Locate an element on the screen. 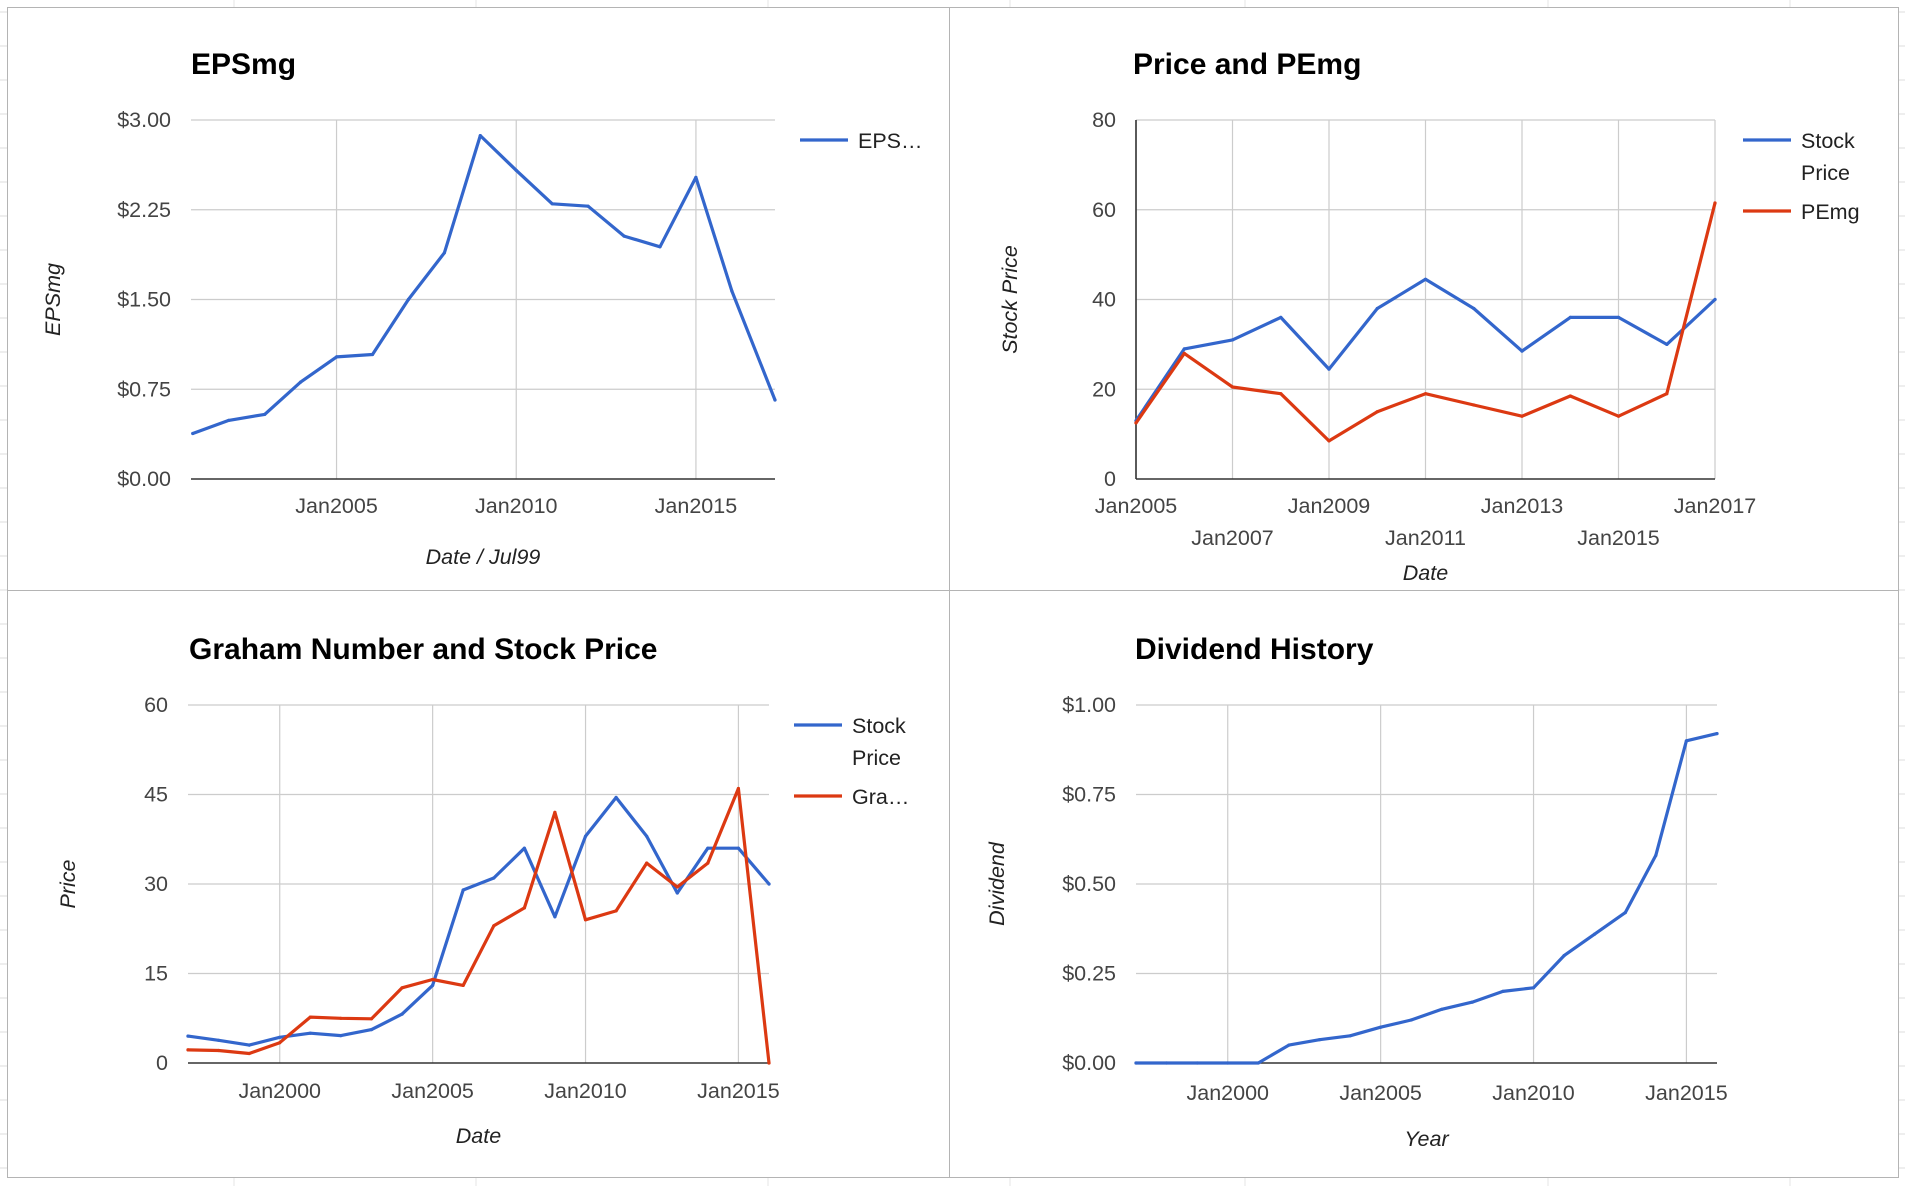 The width and height of the screenshot is (1905, 1186). legend-label: Stock is located at coordinates (879, 726).